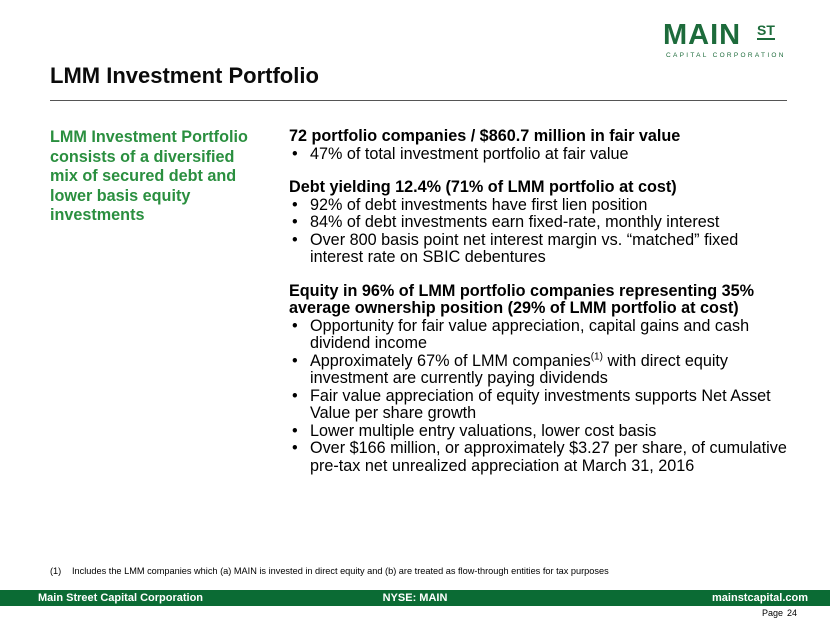 This screenshot has height=623, width=830. What do you see at coordinates (766, 30) in the screenshot?
I see `logo-st-text: ST` at bounding box center [766, 30].